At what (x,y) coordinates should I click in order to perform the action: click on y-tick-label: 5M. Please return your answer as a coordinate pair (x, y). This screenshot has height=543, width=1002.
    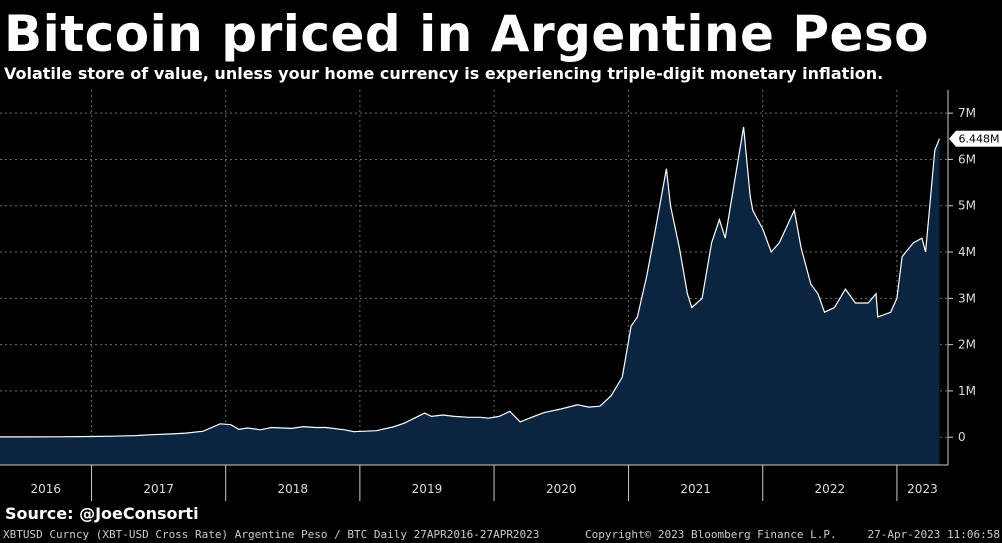
    Looking at the image, I should click on (967, 206).